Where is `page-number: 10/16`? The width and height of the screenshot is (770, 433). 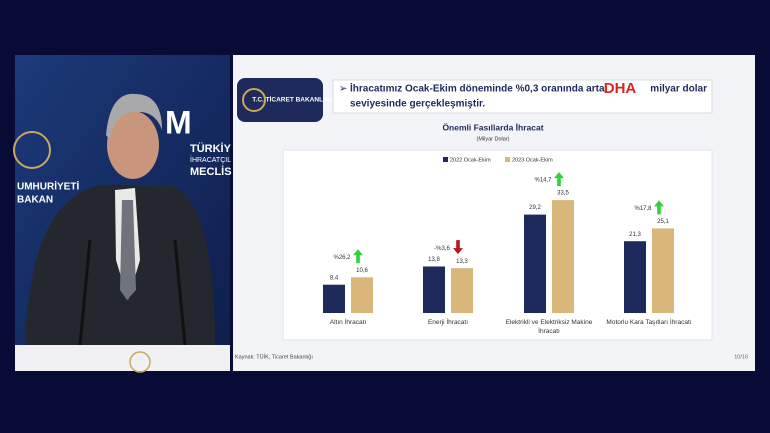 page-number: 10/16 is located at coordinates (741, 357).